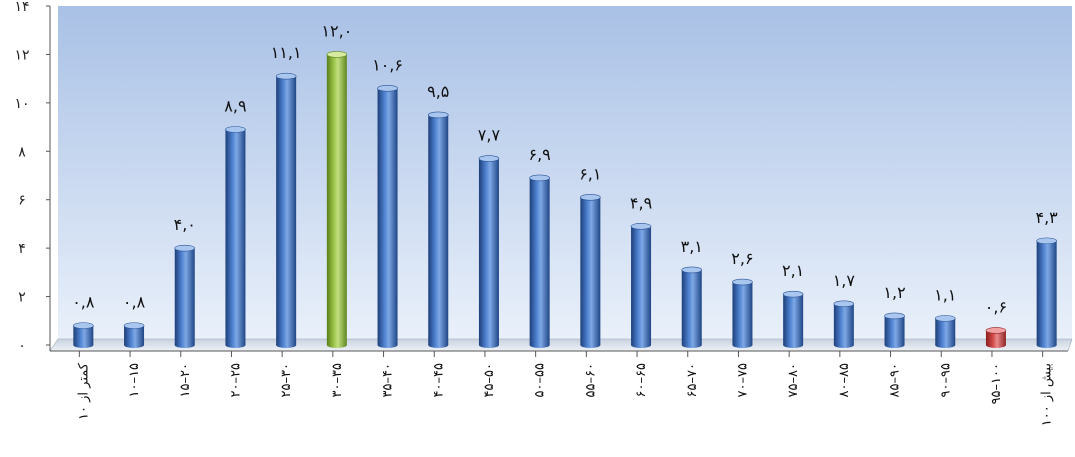 The height and width of the screenshot is (457, 1075). I want to click on x-tick-label: ۲۵–۳۰, so click(286, 380).